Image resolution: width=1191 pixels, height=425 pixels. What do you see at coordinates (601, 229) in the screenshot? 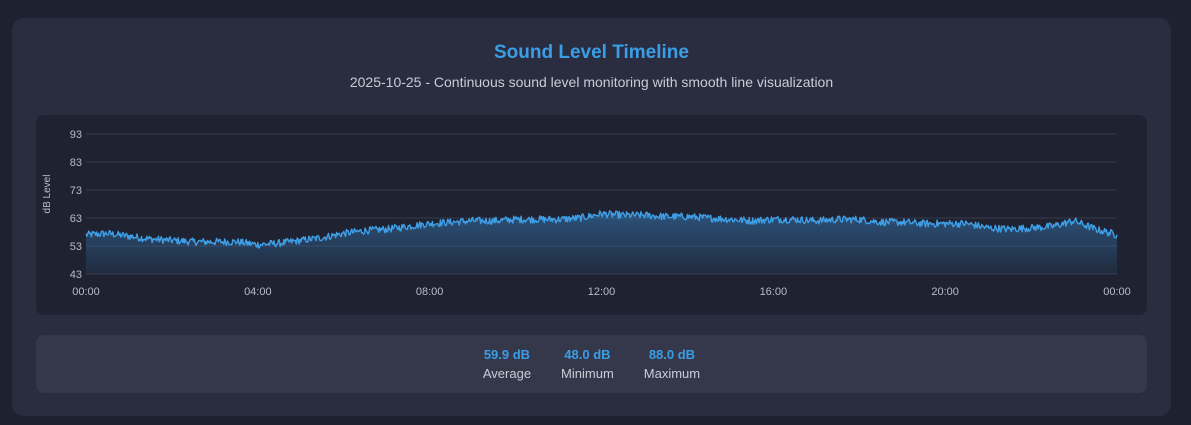
I see `sound-level-line` at bounding box center [601, 229].